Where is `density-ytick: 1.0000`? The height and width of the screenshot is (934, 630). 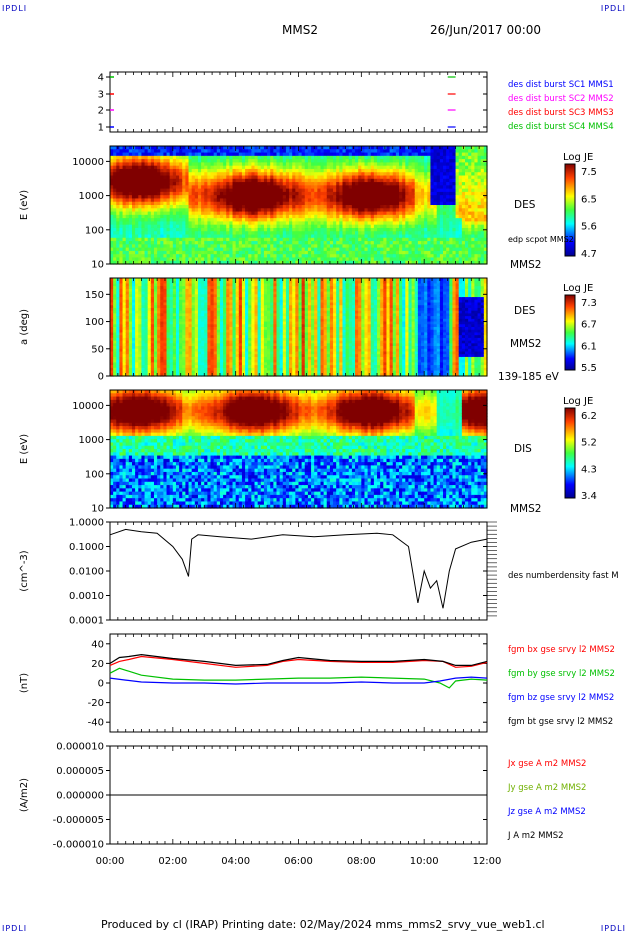
density-ytick: 1.0000 is located at coordinates (86, 523).